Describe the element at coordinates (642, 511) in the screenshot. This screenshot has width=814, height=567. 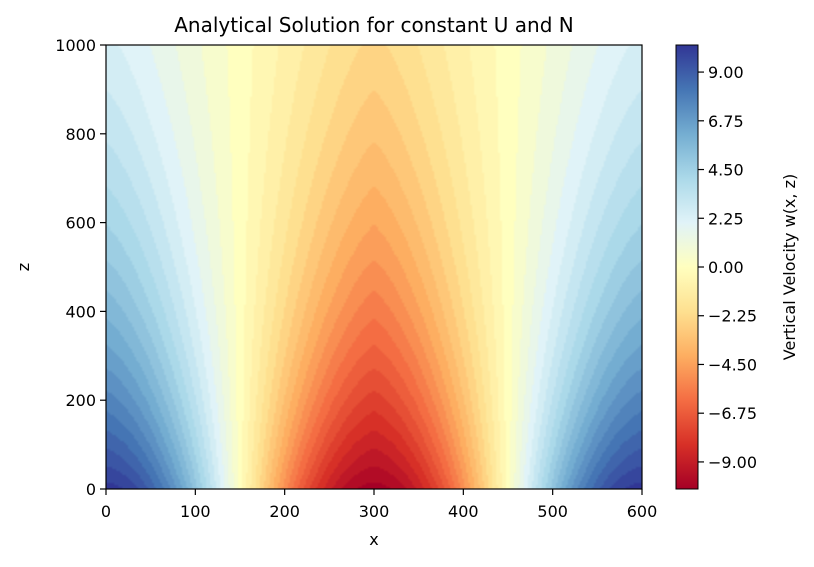
I see `x-tick-label: 600` at that location.